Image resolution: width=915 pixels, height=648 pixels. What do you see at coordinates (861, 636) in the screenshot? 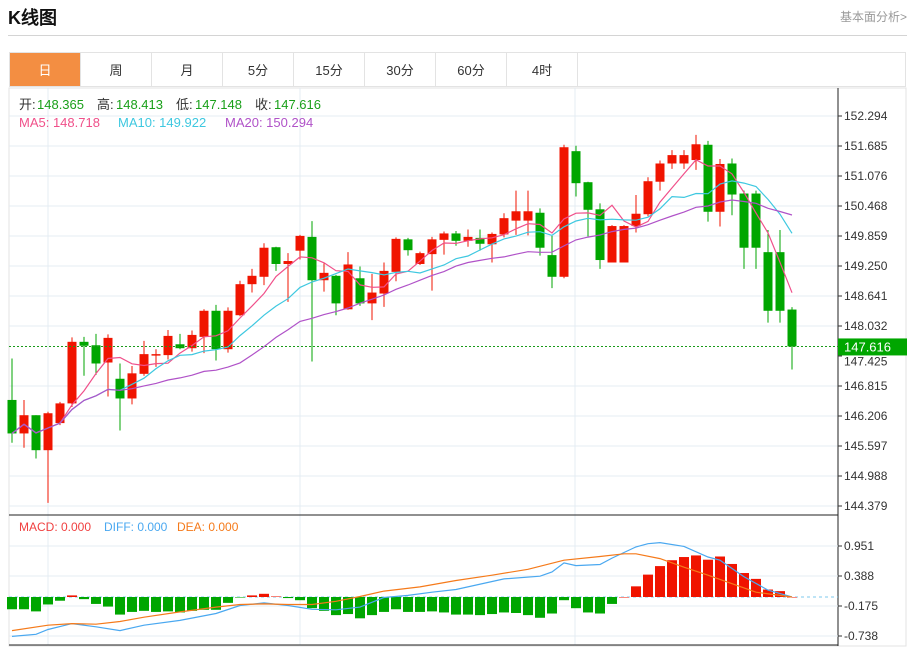
I see `macd-tick-label: -0.738` at bounding box center [861, 636].